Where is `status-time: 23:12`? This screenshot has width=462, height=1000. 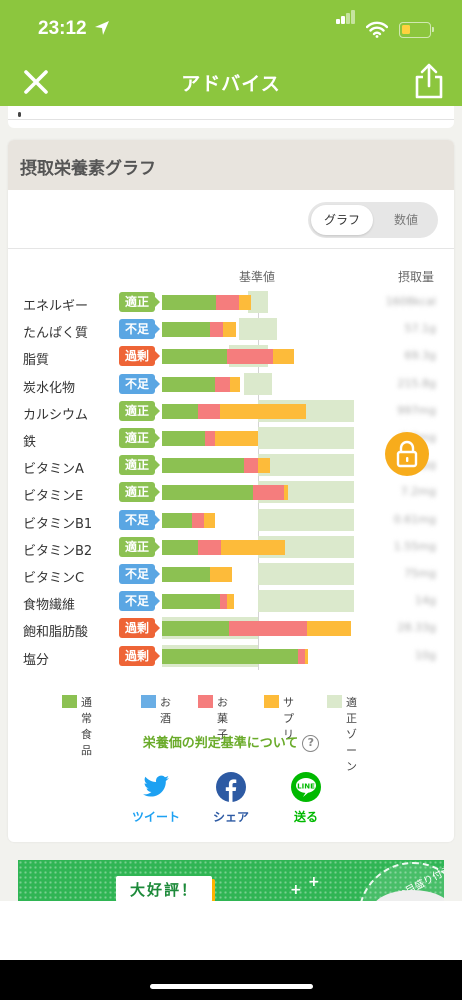 status-time: 23:12 is located at coordinates (62, 28).